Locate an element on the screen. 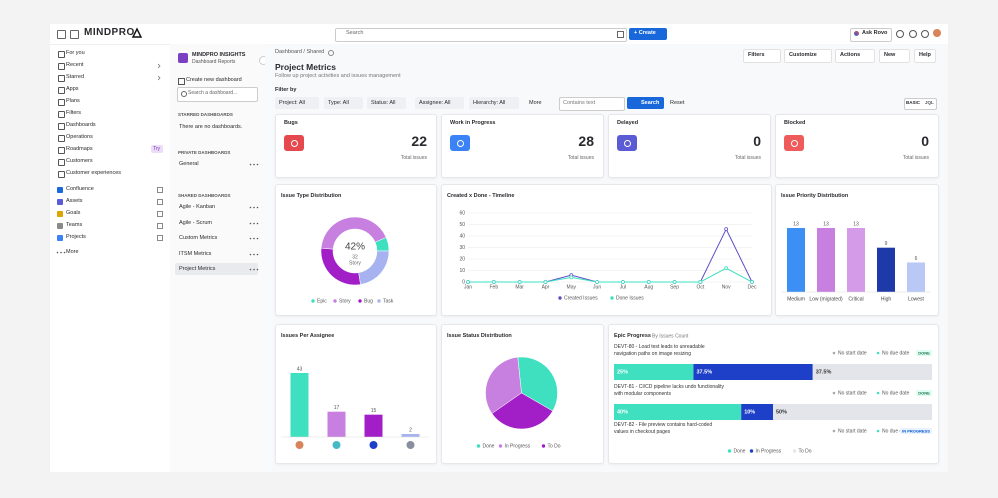 The height and width of the screenshot is (498, 998). reset-button: Reset is located at coordinates (677, 103).